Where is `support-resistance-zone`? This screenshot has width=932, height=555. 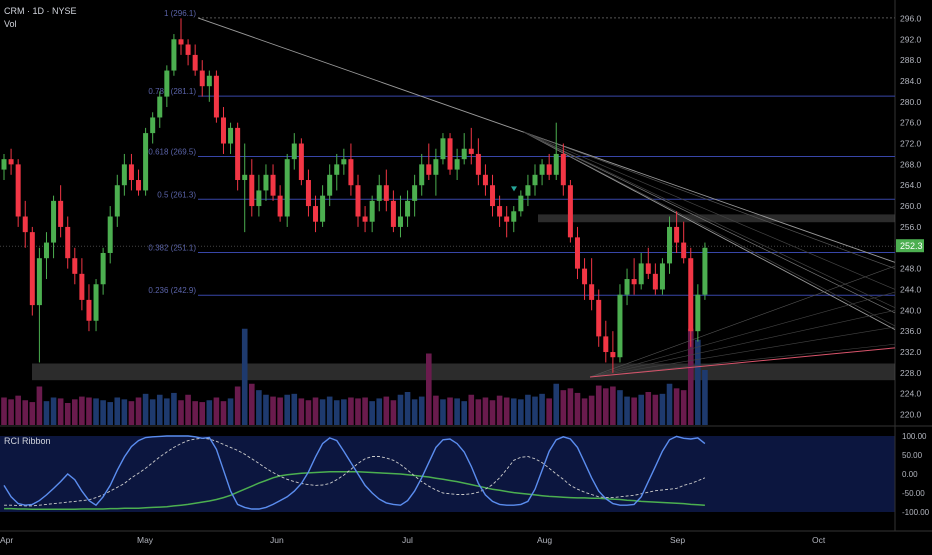 support-resistance-zone is located at coordinates (716, 218).